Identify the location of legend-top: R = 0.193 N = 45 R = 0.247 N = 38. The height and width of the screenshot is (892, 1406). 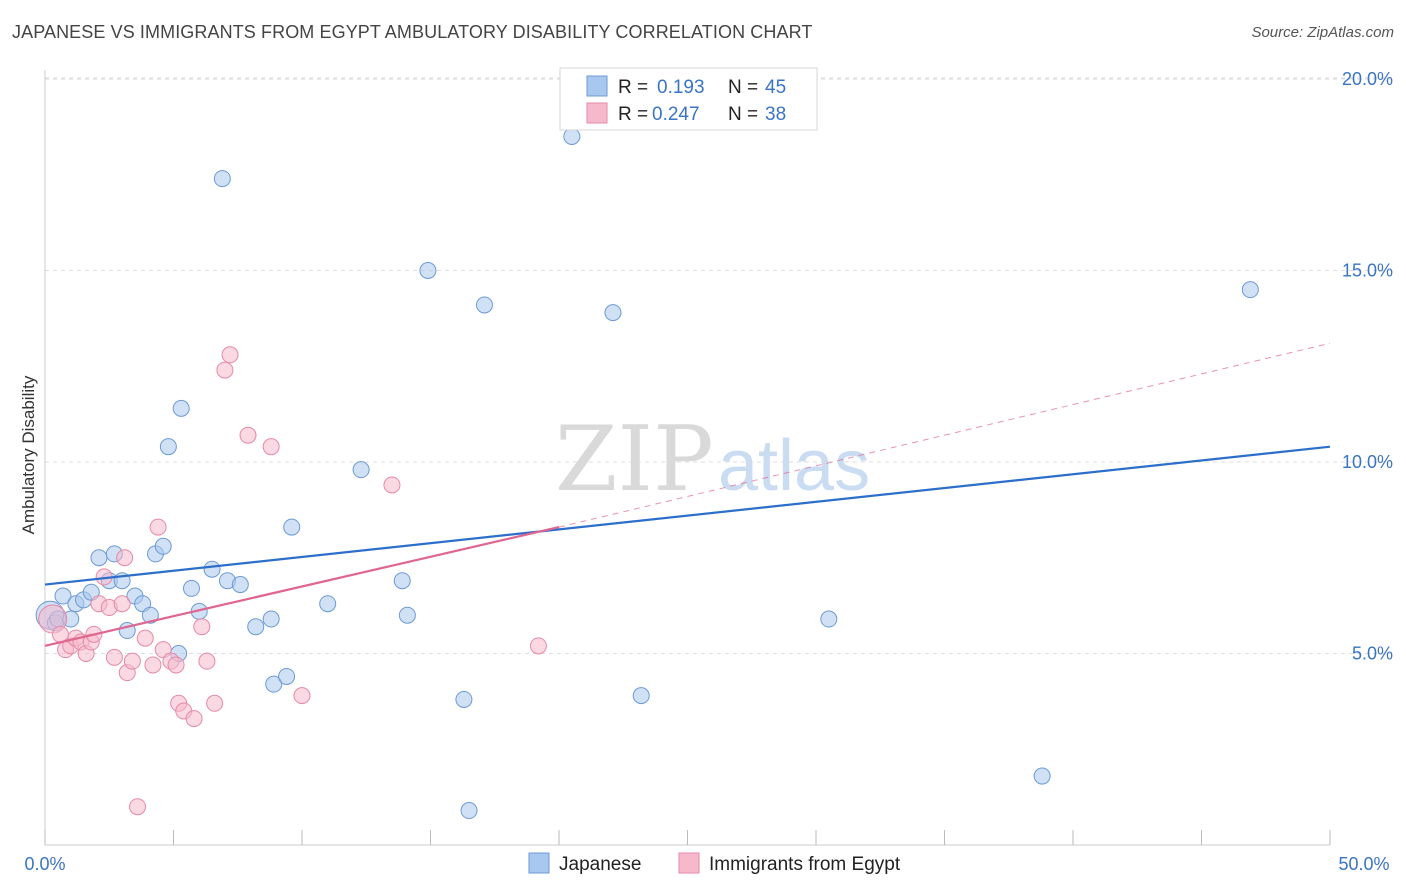
(688, 99).